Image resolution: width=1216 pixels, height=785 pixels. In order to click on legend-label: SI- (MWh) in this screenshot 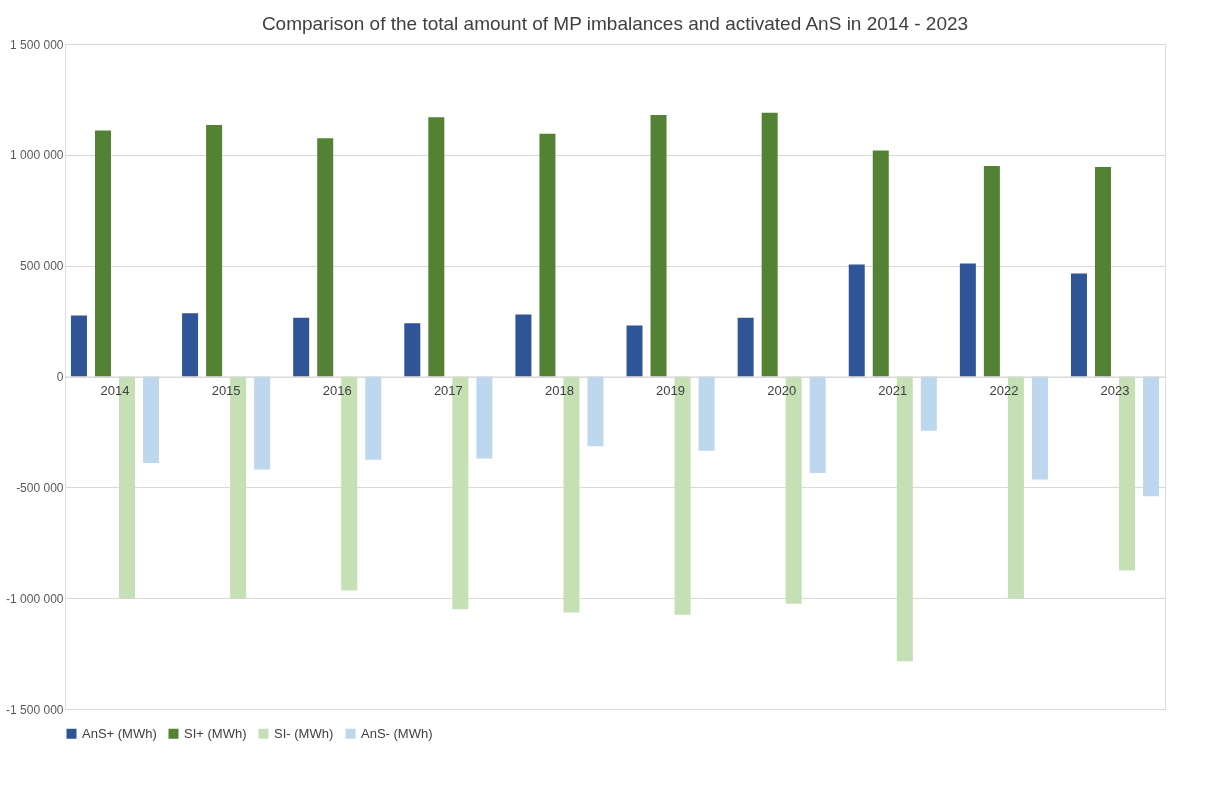, I will do `click(304, 733)`.